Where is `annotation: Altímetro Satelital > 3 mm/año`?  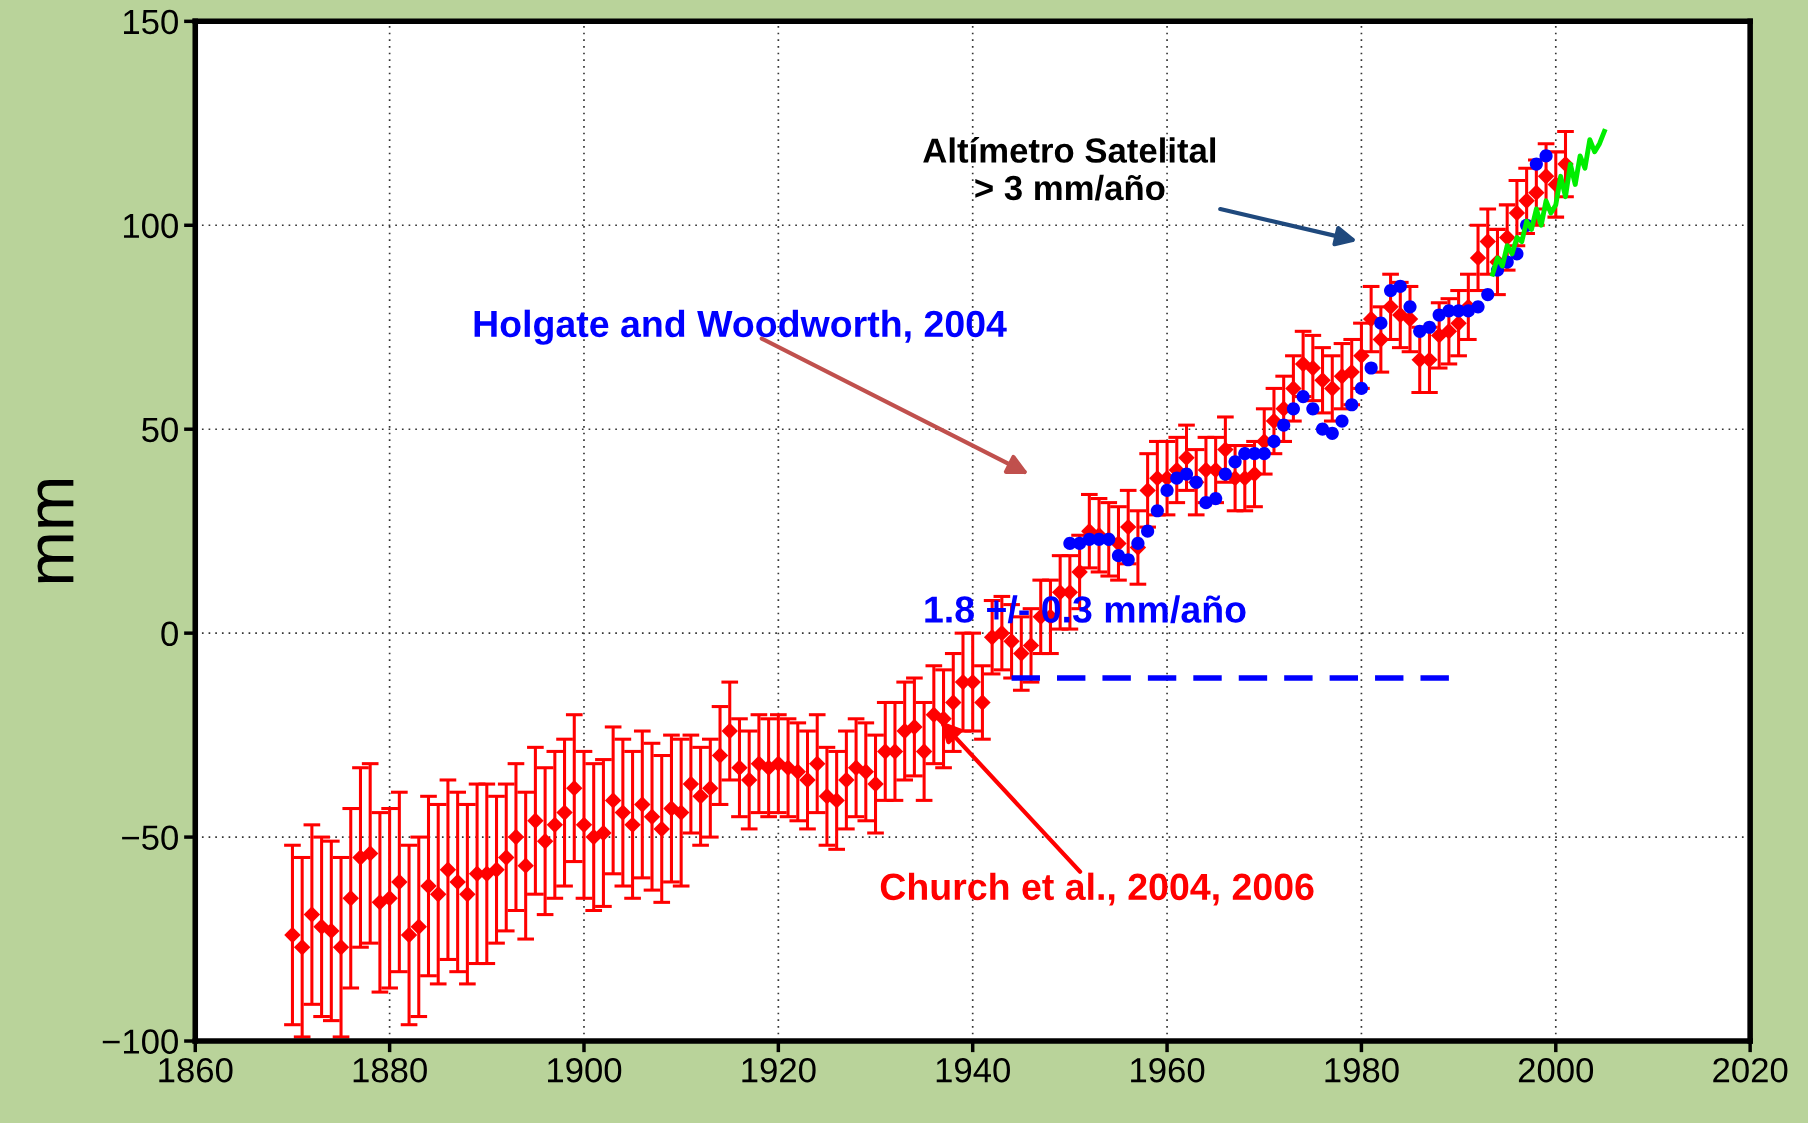 annotation: Altímetro Satelital > 3 mm/año is located at coordinates (1069, 169).